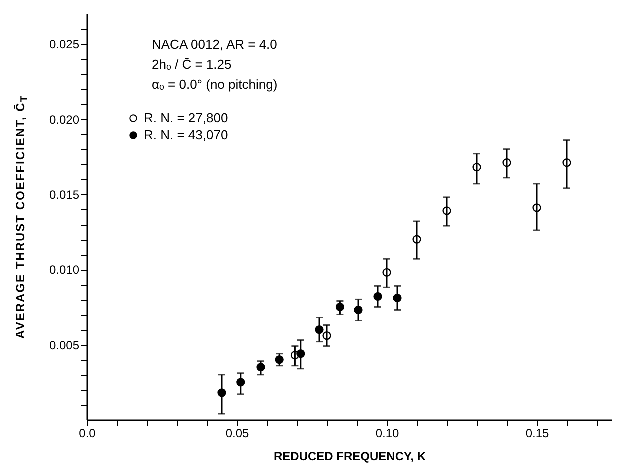  What do you see at coordinates (192, 64) in the screenshot?
I see `annotation: 2hₒ / C̄ = 1.25` at bounding box center [192, 64].